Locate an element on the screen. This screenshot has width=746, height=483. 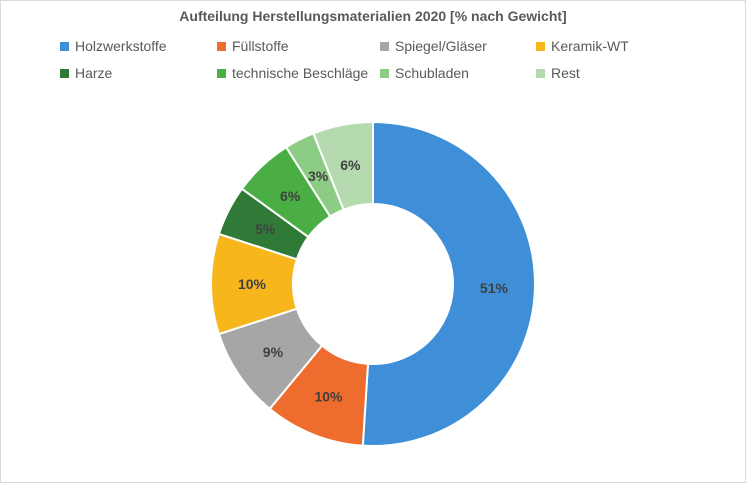
legend-label: Füllstoffe is located at coordinates (260, 46).